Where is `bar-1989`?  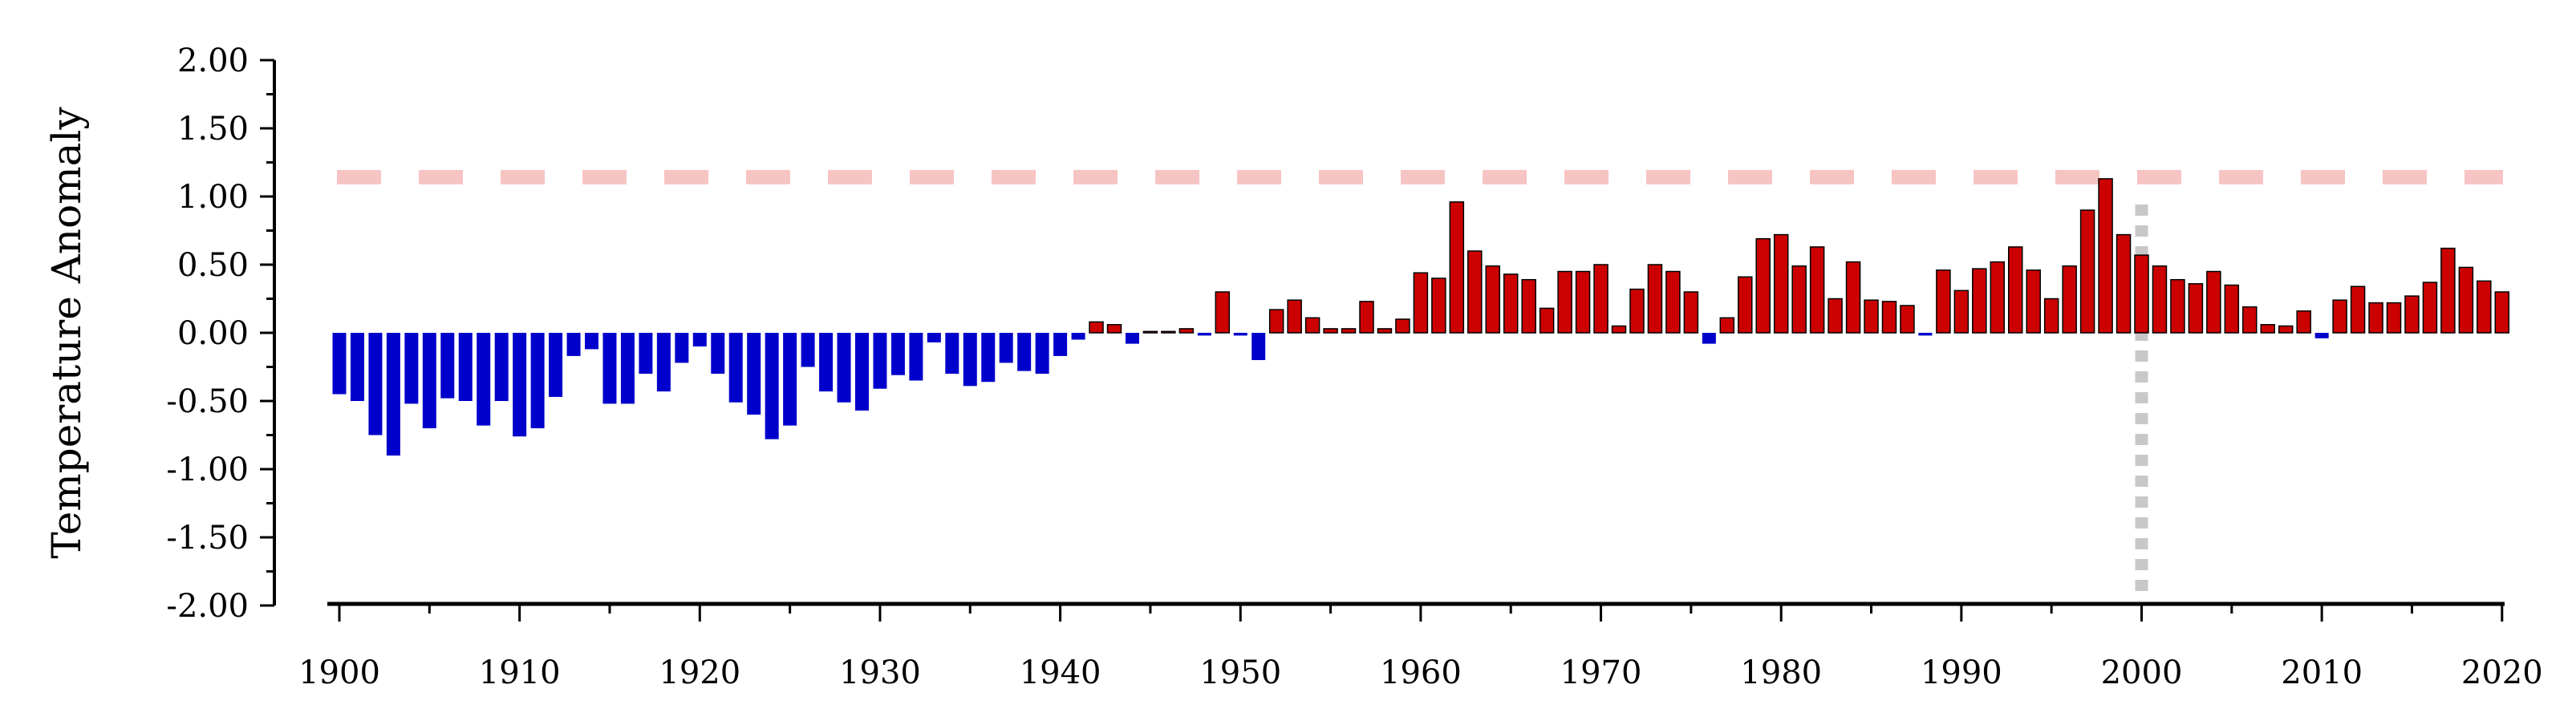 bar-1989 is located at coordinates (1943, 301).